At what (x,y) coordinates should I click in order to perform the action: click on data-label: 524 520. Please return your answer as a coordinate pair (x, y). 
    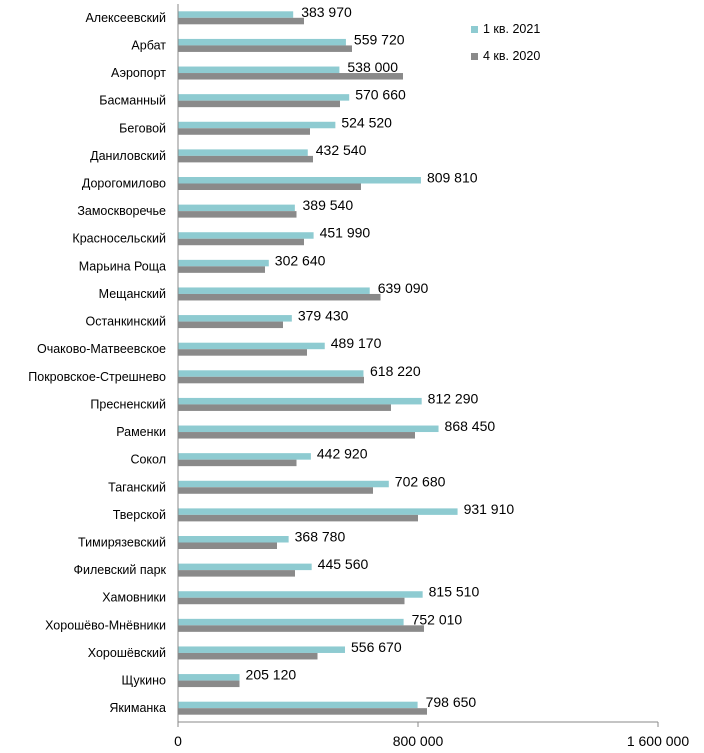
    Looking at the image, I should click on (366, 122).